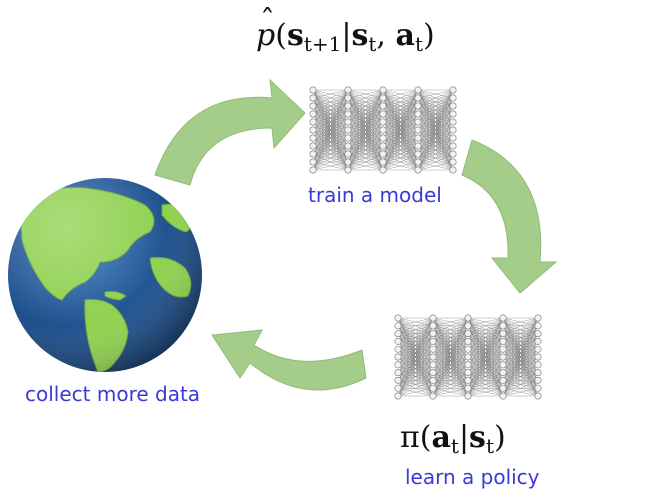 The image size is (667, 499). Describe the element at coordinates (381, 35) in the screenshot. I see `formula-comma: ,` at that location.